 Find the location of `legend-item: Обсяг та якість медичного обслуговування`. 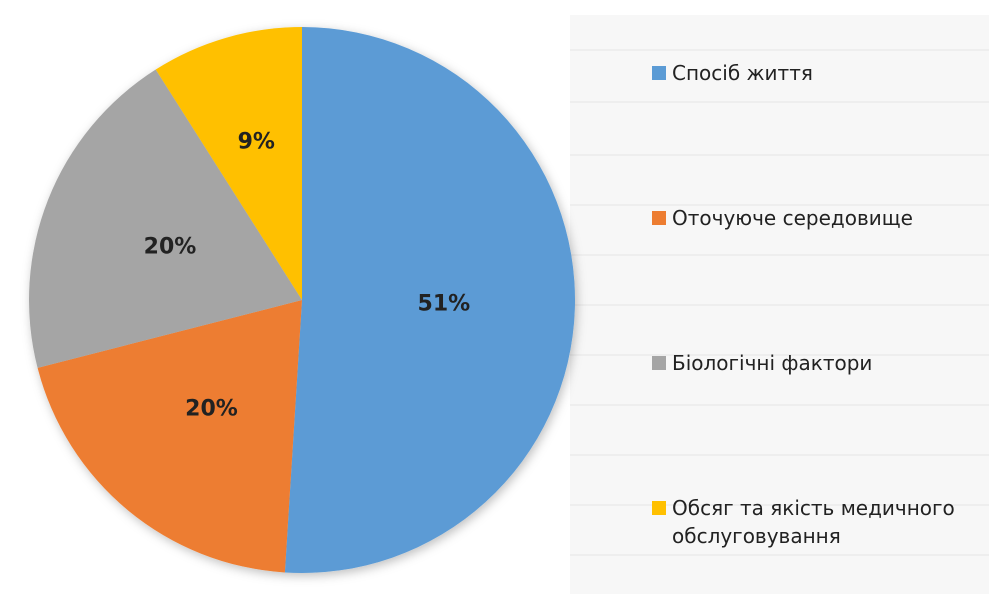

legend-item: Обсяг та якість медичного обслуговування is located at coordinates (819, 522).